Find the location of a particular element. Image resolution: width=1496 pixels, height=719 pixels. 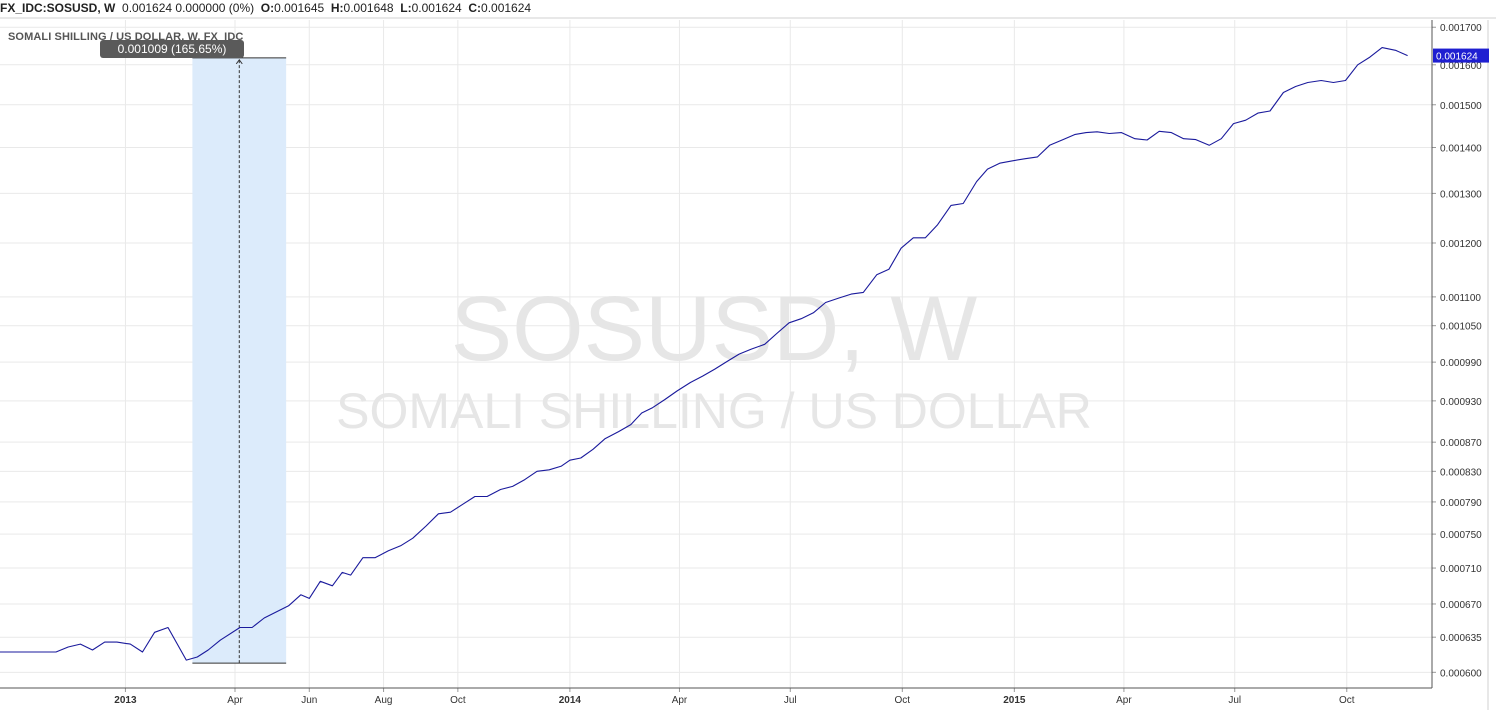

measure-tool is located at coordinates (239, 360).